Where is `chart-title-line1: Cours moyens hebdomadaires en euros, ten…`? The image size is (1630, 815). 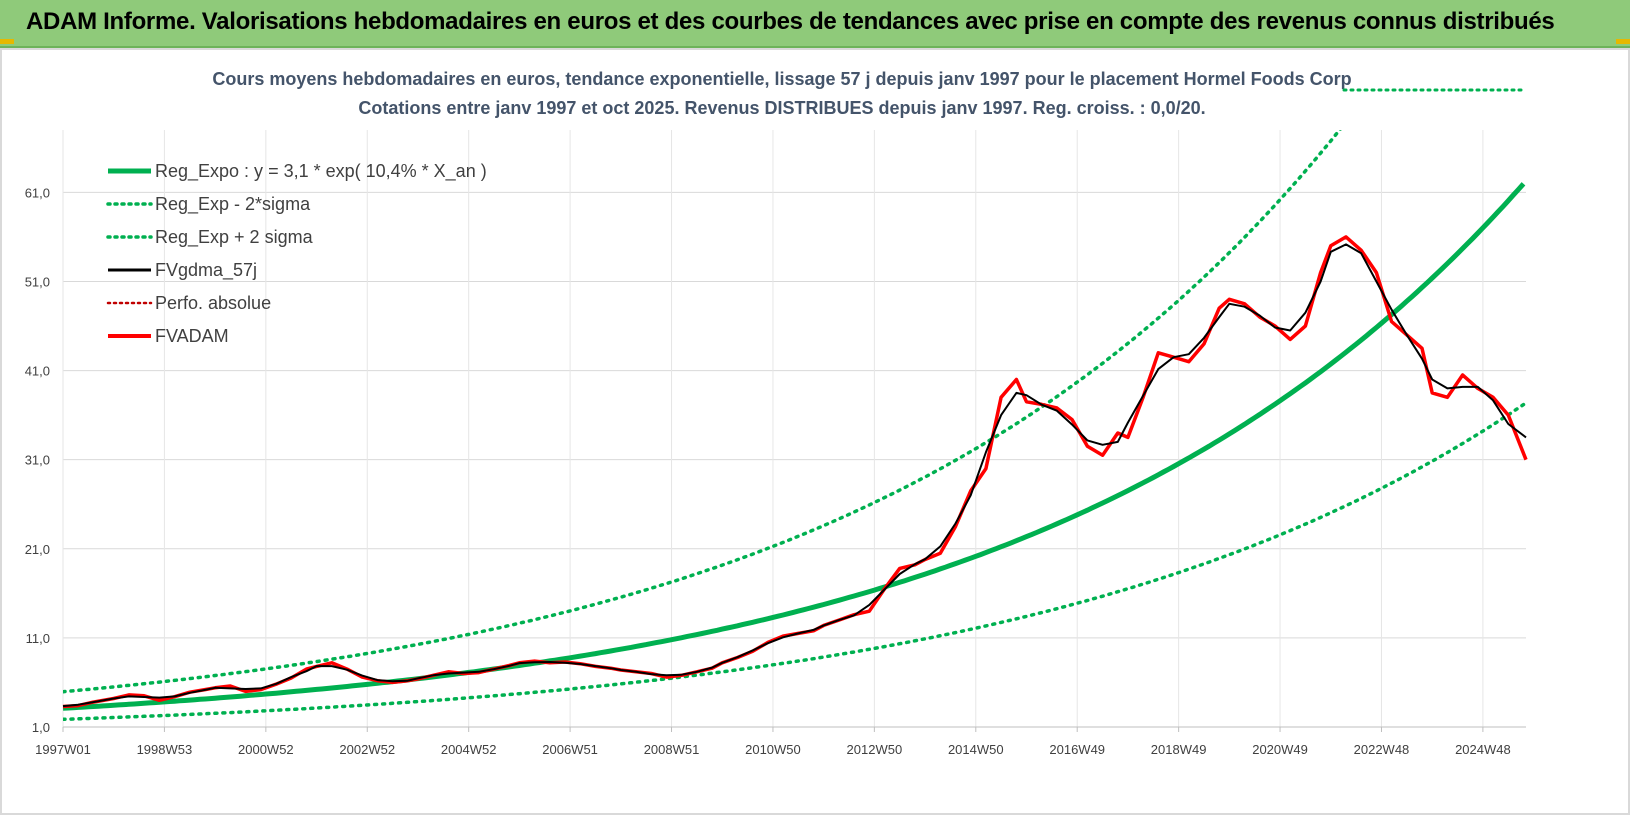
chart-title-line1: Cours moyens hebdomadaires en euros, ten… is located at coordinates (781, 79).